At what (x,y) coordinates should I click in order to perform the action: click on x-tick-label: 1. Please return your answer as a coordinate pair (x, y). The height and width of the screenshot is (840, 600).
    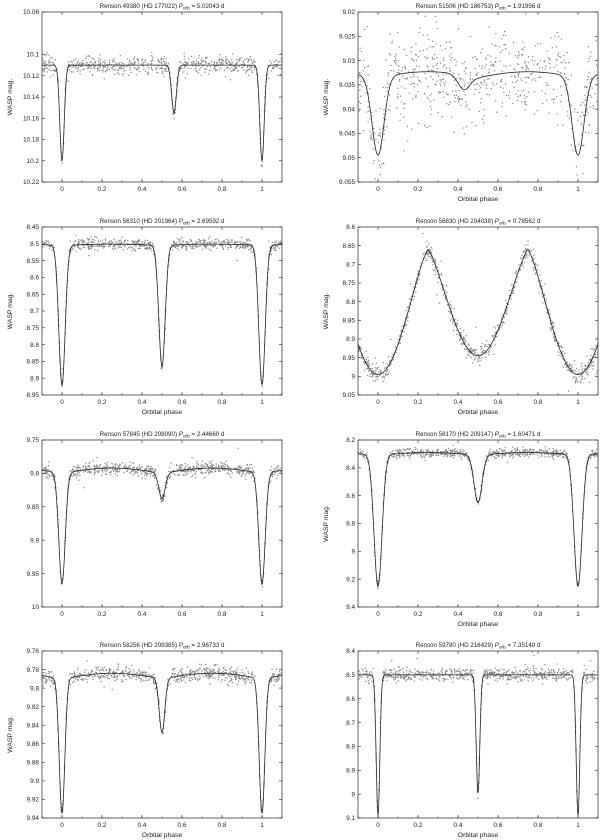
    Looking at the image, I should click on (262, 402).